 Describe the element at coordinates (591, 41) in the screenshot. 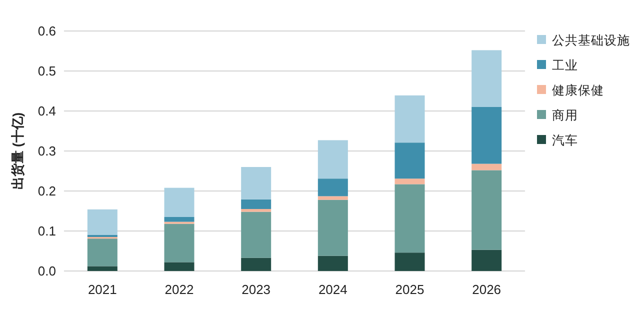

I see `legend-label: 公共基础设施` at that location.